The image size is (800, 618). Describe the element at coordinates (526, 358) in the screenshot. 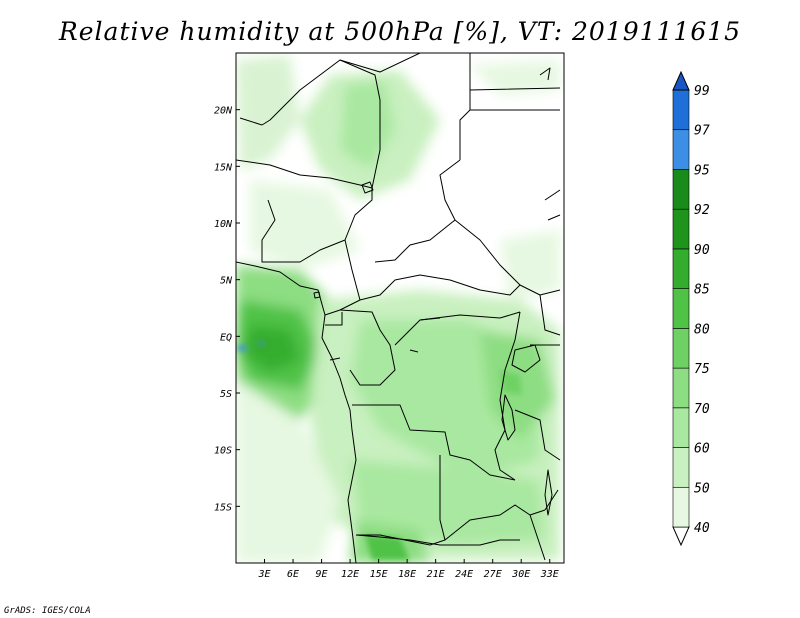

I see `lake-victoria` at that location.